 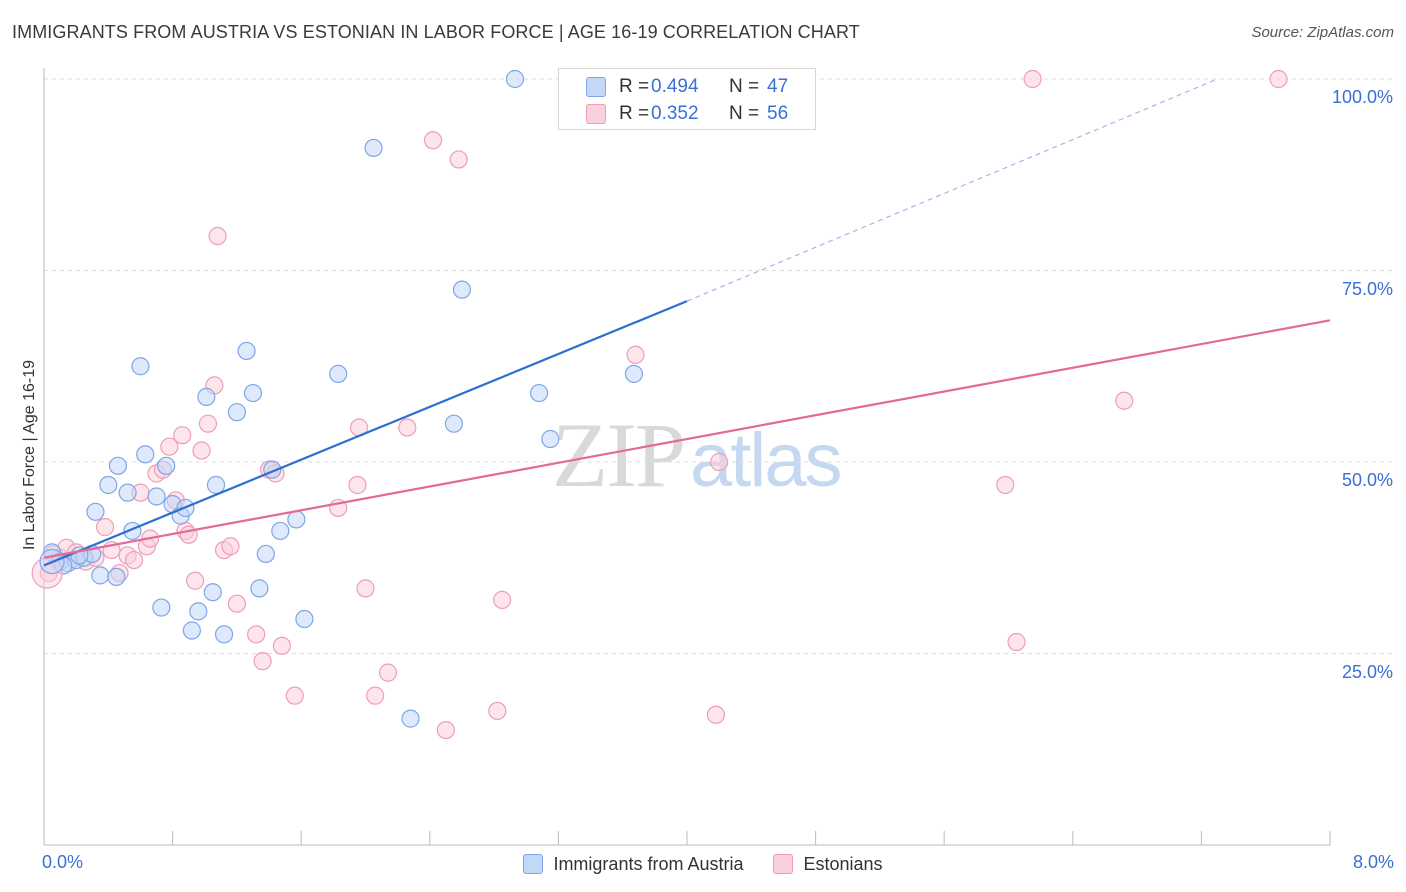 I want to click on series-legend: Immigrants from Austria Estonians, so click(x=703, y=864).